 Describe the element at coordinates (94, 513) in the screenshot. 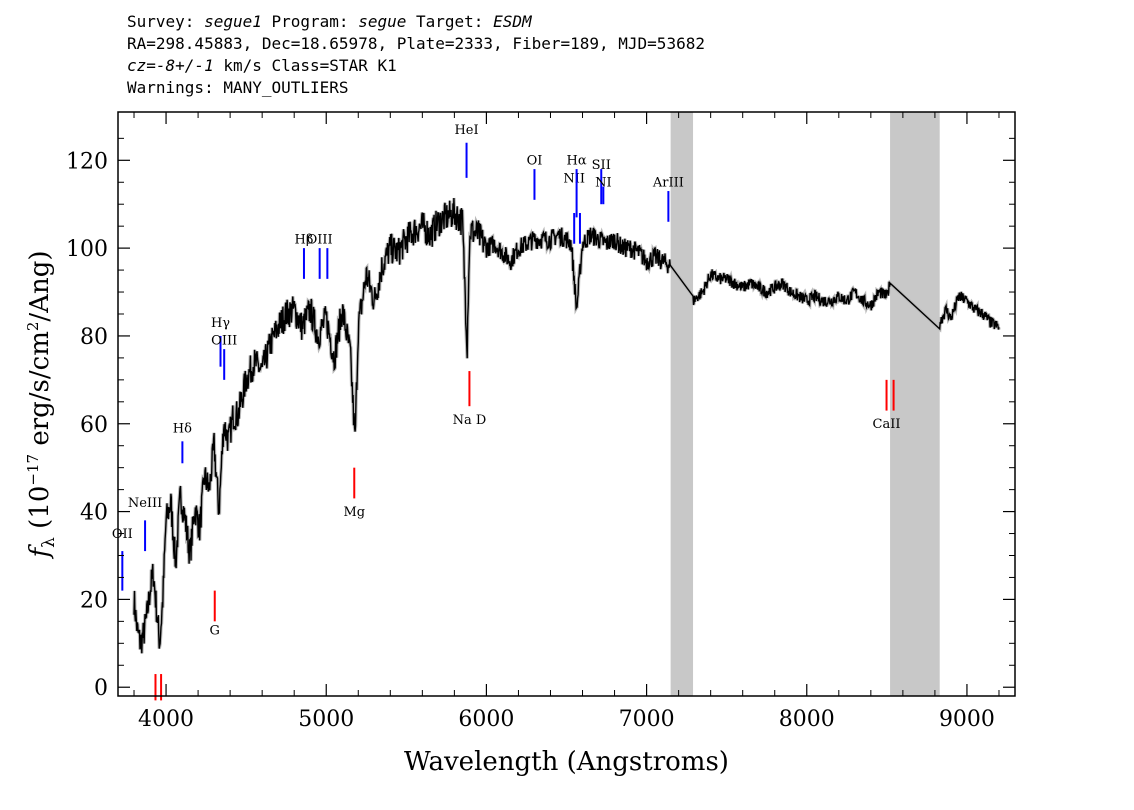

I see `y-tick-label: 40` at that location.